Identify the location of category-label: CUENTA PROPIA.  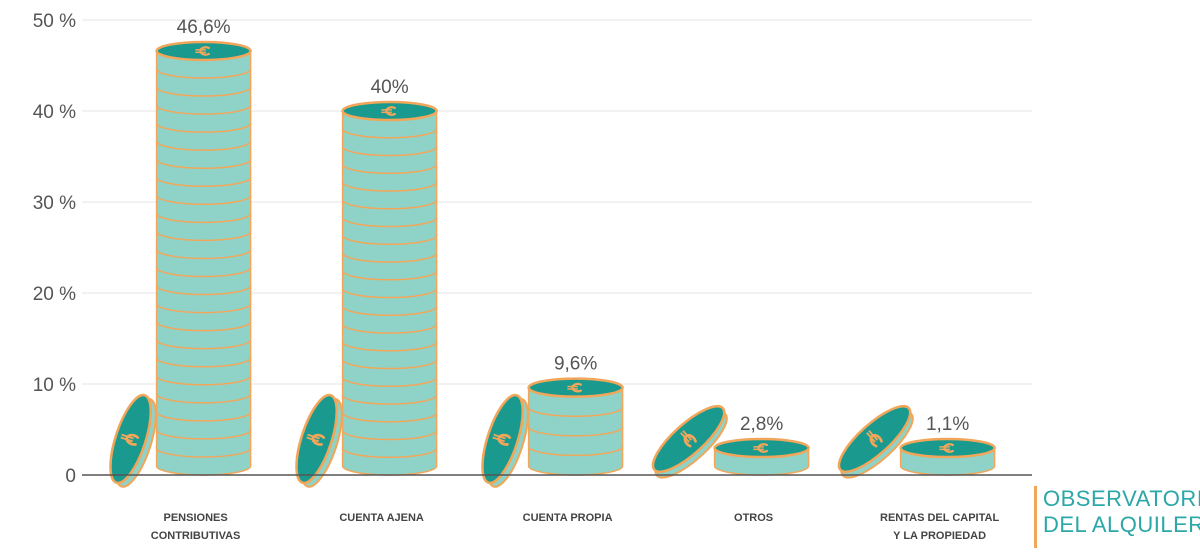
(568, 518).